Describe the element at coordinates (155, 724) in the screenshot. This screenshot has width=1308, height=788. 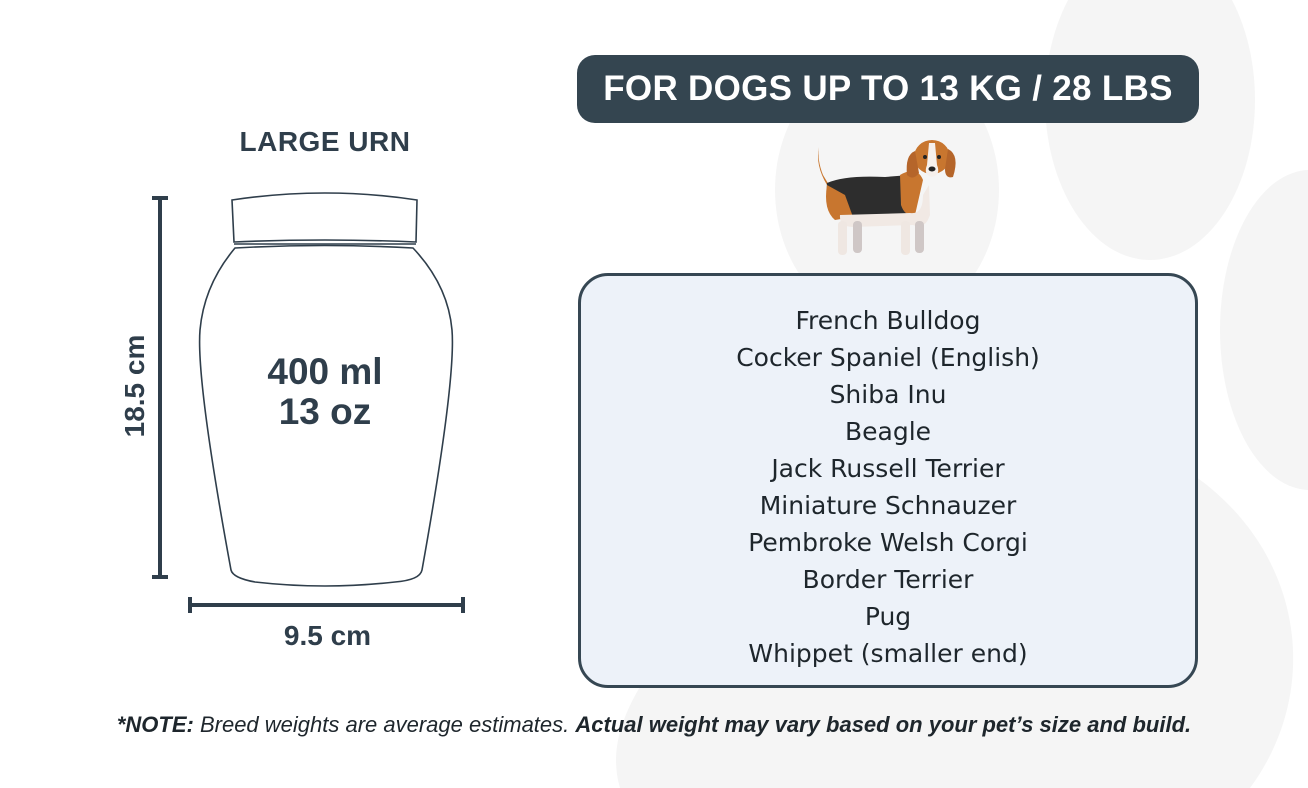
I see `note-prefix: *NOTE:` at that location.